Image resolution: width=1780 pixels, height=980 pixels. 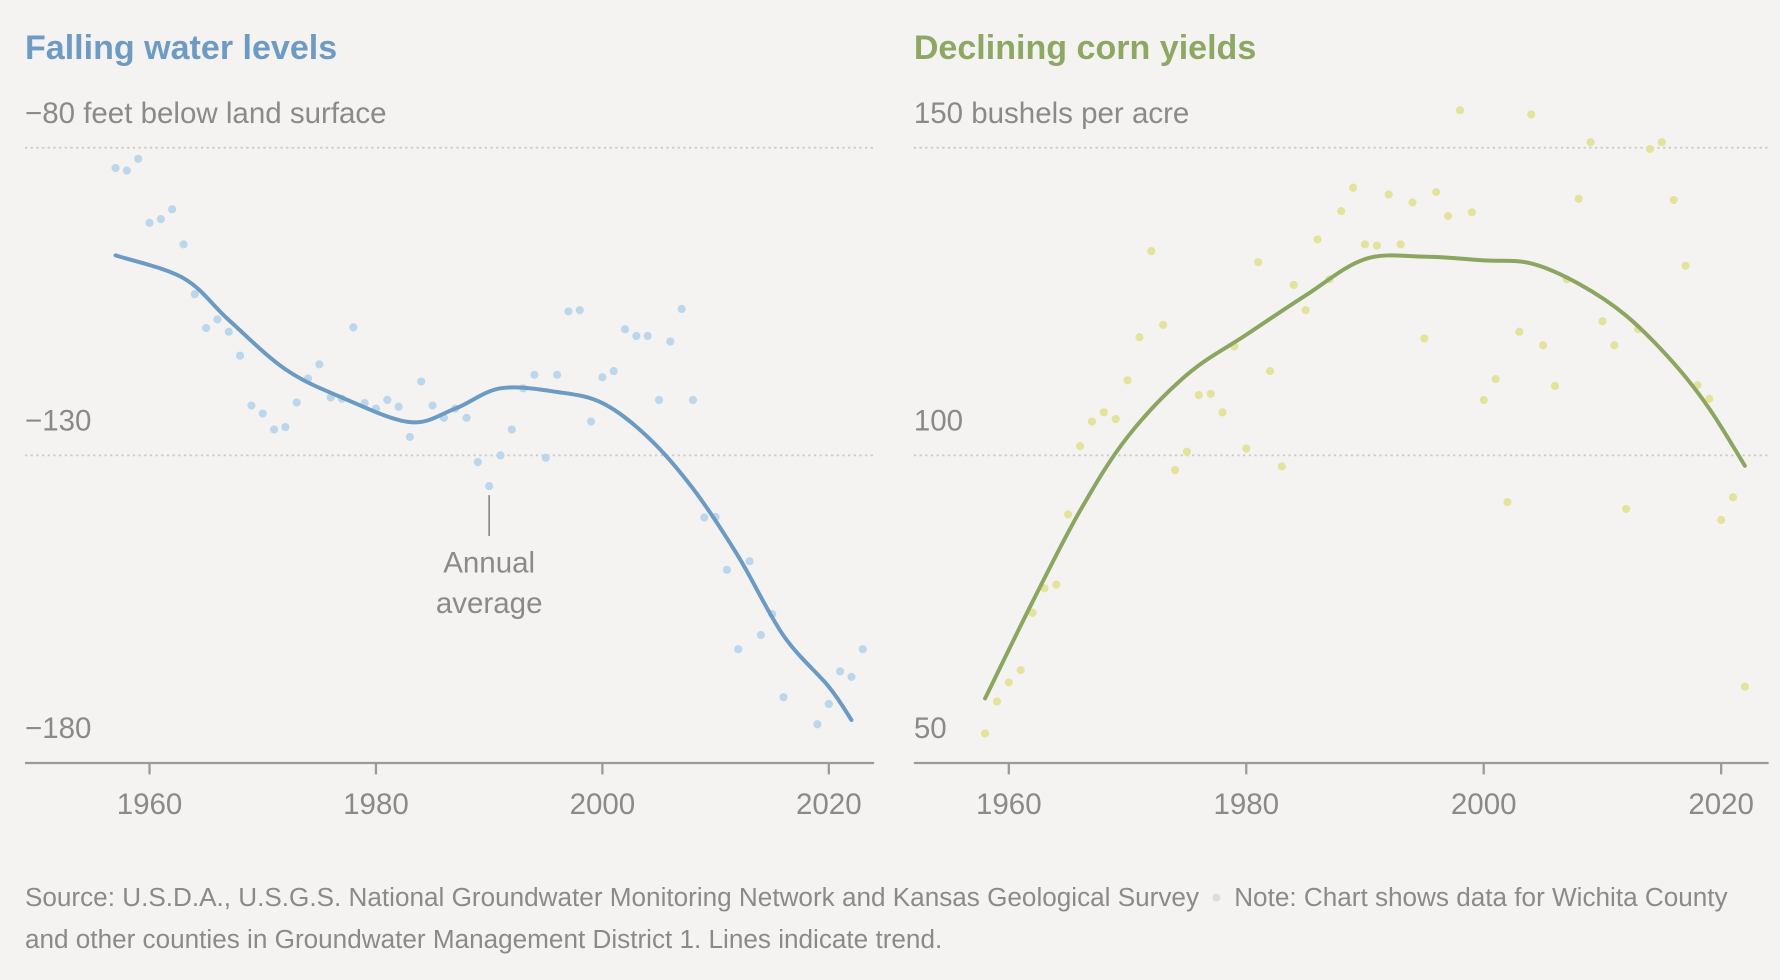 What do you see at coordinates (603, 804) in the screenshot?
I see `x-tick-label: 2000` at bounding box center [603, 804].